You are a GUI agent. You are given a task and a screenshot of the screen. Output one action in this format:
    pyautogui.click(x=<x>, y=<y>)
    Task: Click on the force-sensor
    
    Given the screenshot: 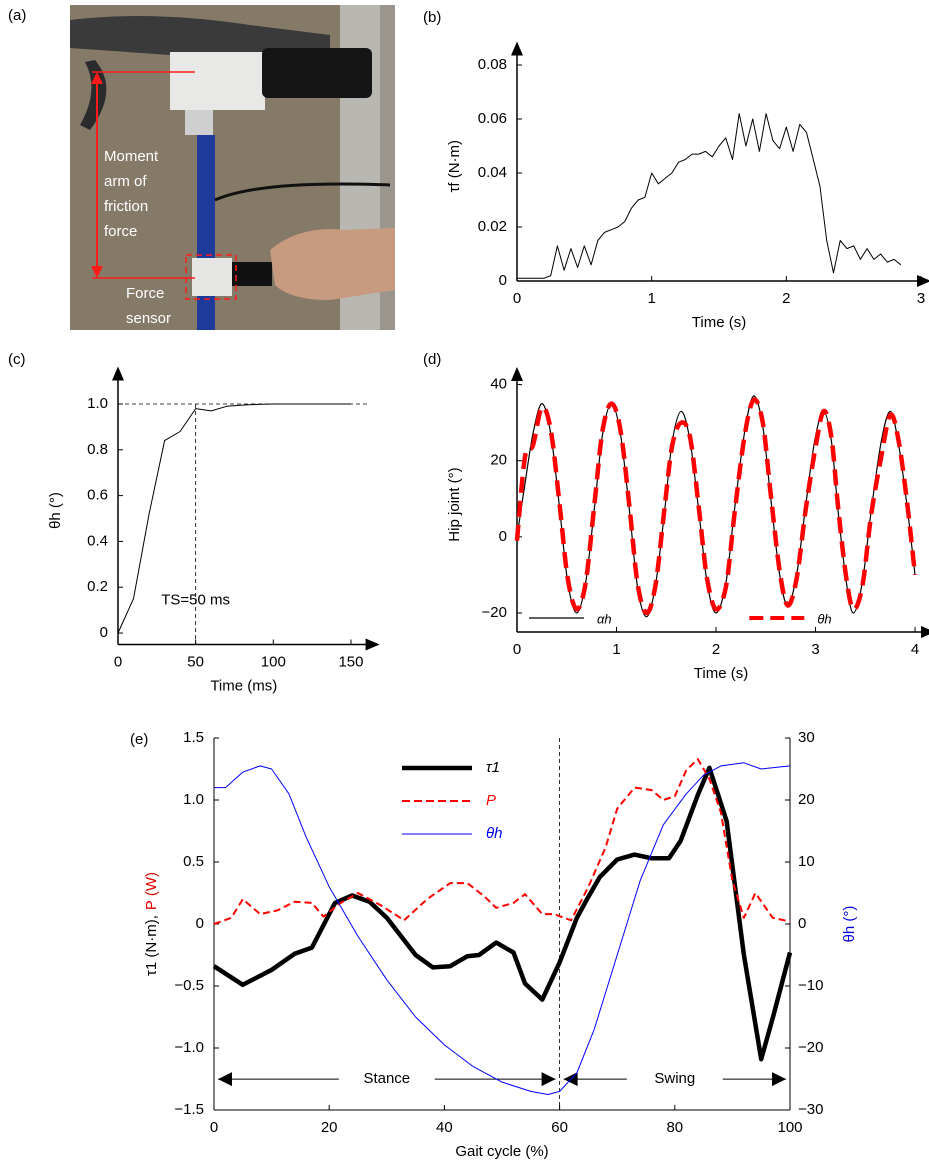 What is the action you would take?
    pyautogui.click(x=212, y=277)
    